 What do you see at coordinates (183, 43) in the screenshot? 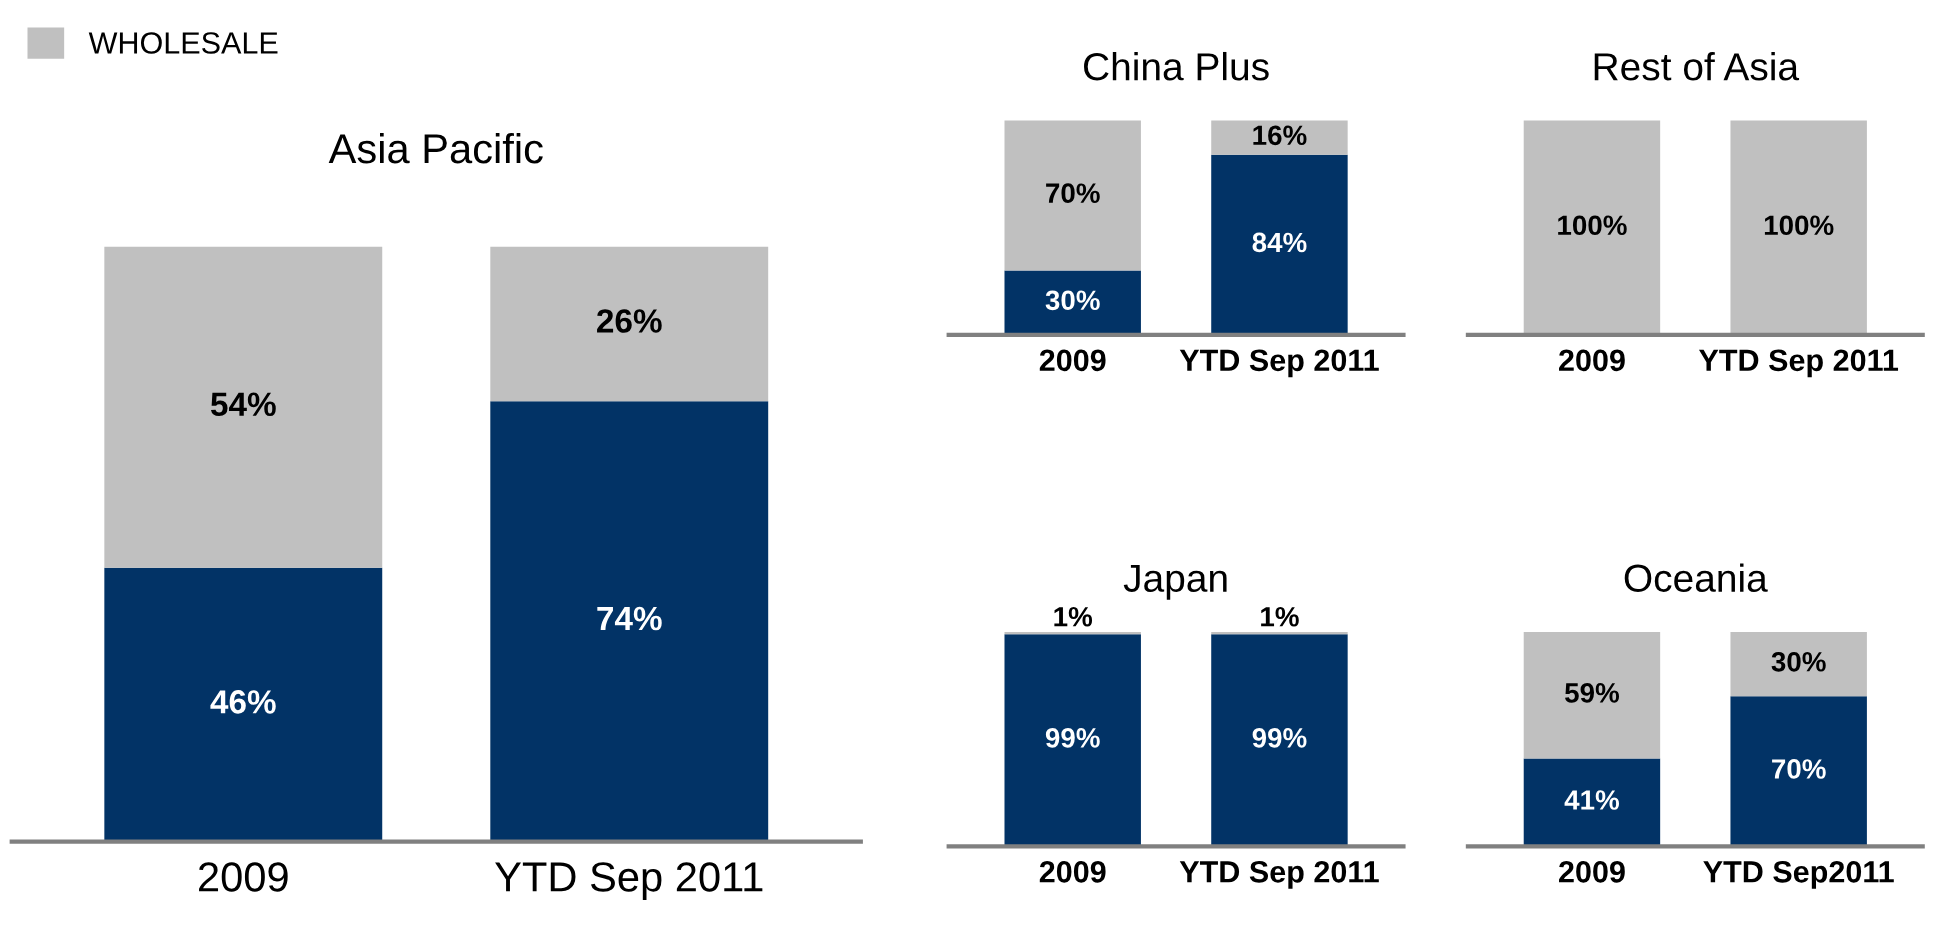
I see `legend-label: WHOLESALE` at bounding box center [183, 43].